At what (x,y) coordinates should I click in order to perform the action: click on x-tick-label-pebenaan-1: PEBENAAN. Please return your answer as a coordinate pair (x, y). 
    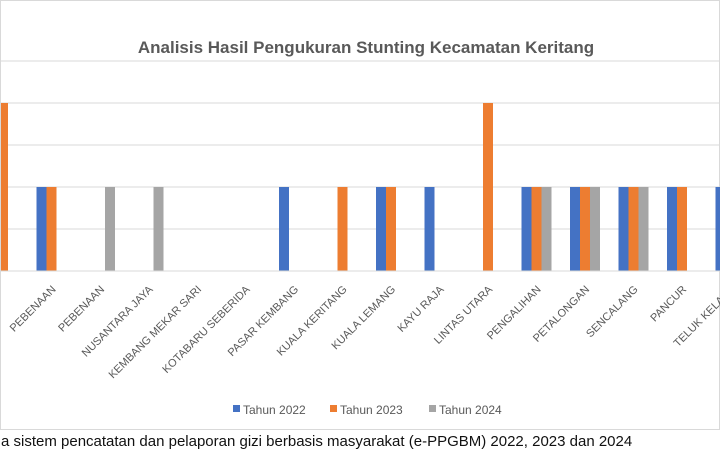
    Looking at the image, I should click on (33, 309).